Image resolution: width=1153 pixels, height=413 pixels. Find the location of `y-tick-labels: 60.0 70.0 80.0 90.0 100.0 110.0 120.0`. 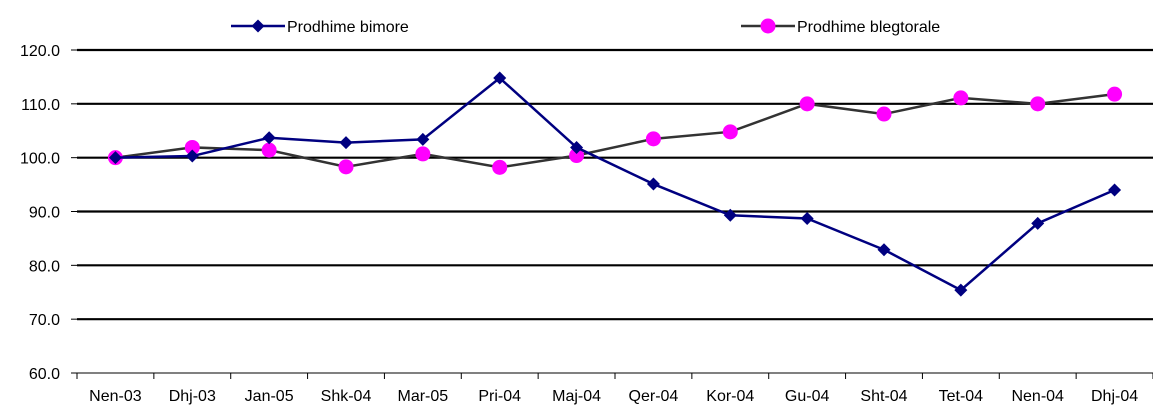

y-tick-labels: 60.0 70.0 80.0 90.0 100.0 110.0 120.0 is located at coordinates (40, 213).